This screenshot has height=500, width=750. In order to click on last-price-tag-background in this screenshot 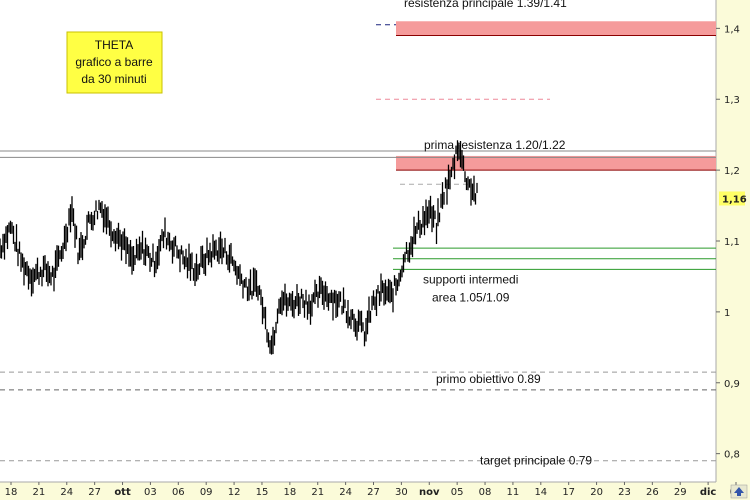, I will do `click(732, 198)`.